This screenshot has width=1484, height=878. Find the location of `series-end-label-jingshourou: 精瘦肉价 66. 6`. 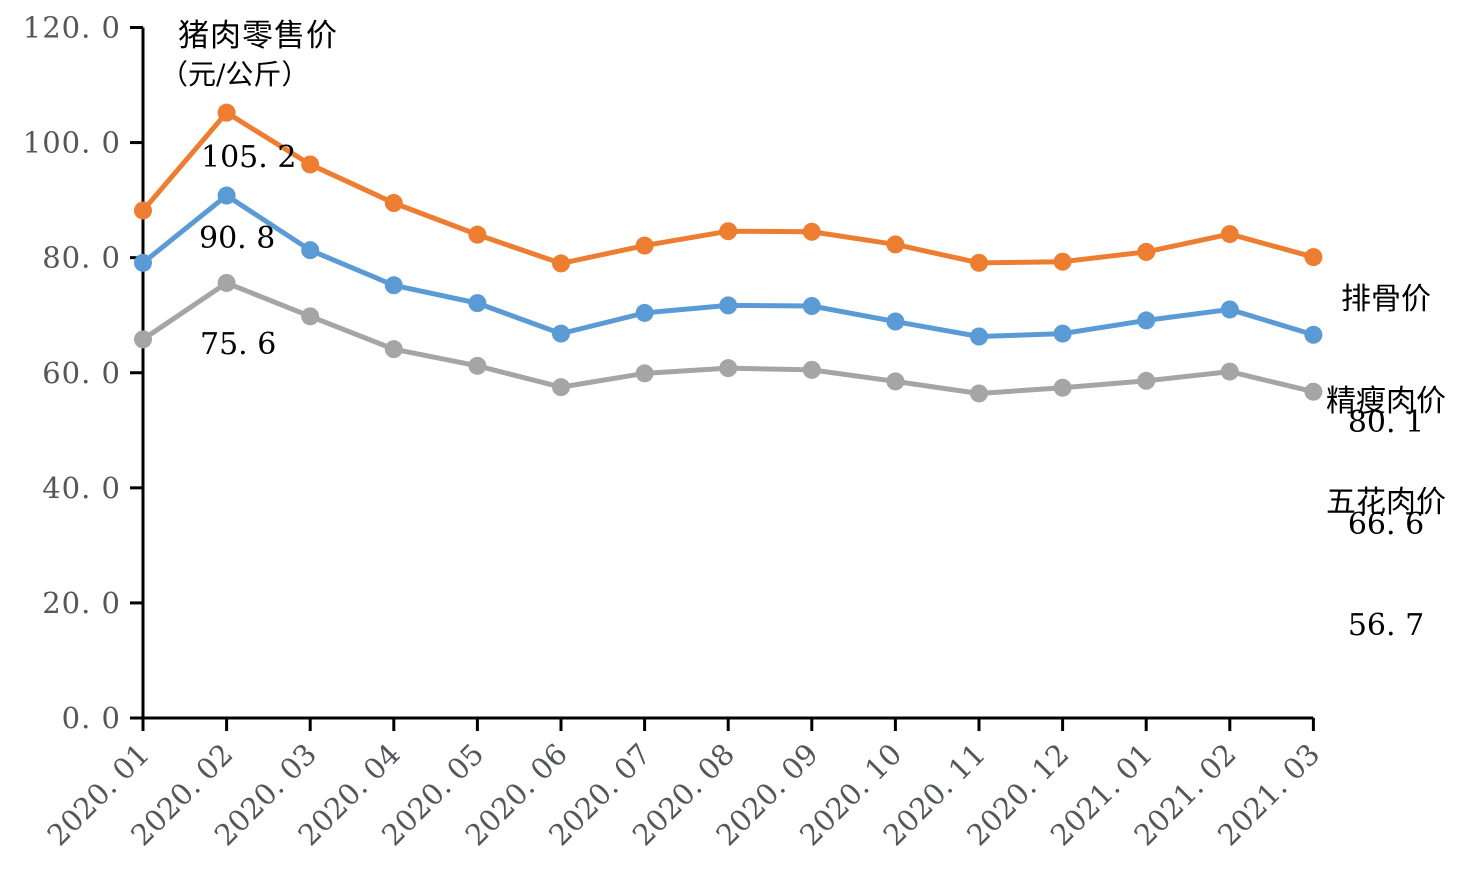

series-end-label-jingshourou: 精瘦肉价 66. 6 is located at coordinates (1386, 463).